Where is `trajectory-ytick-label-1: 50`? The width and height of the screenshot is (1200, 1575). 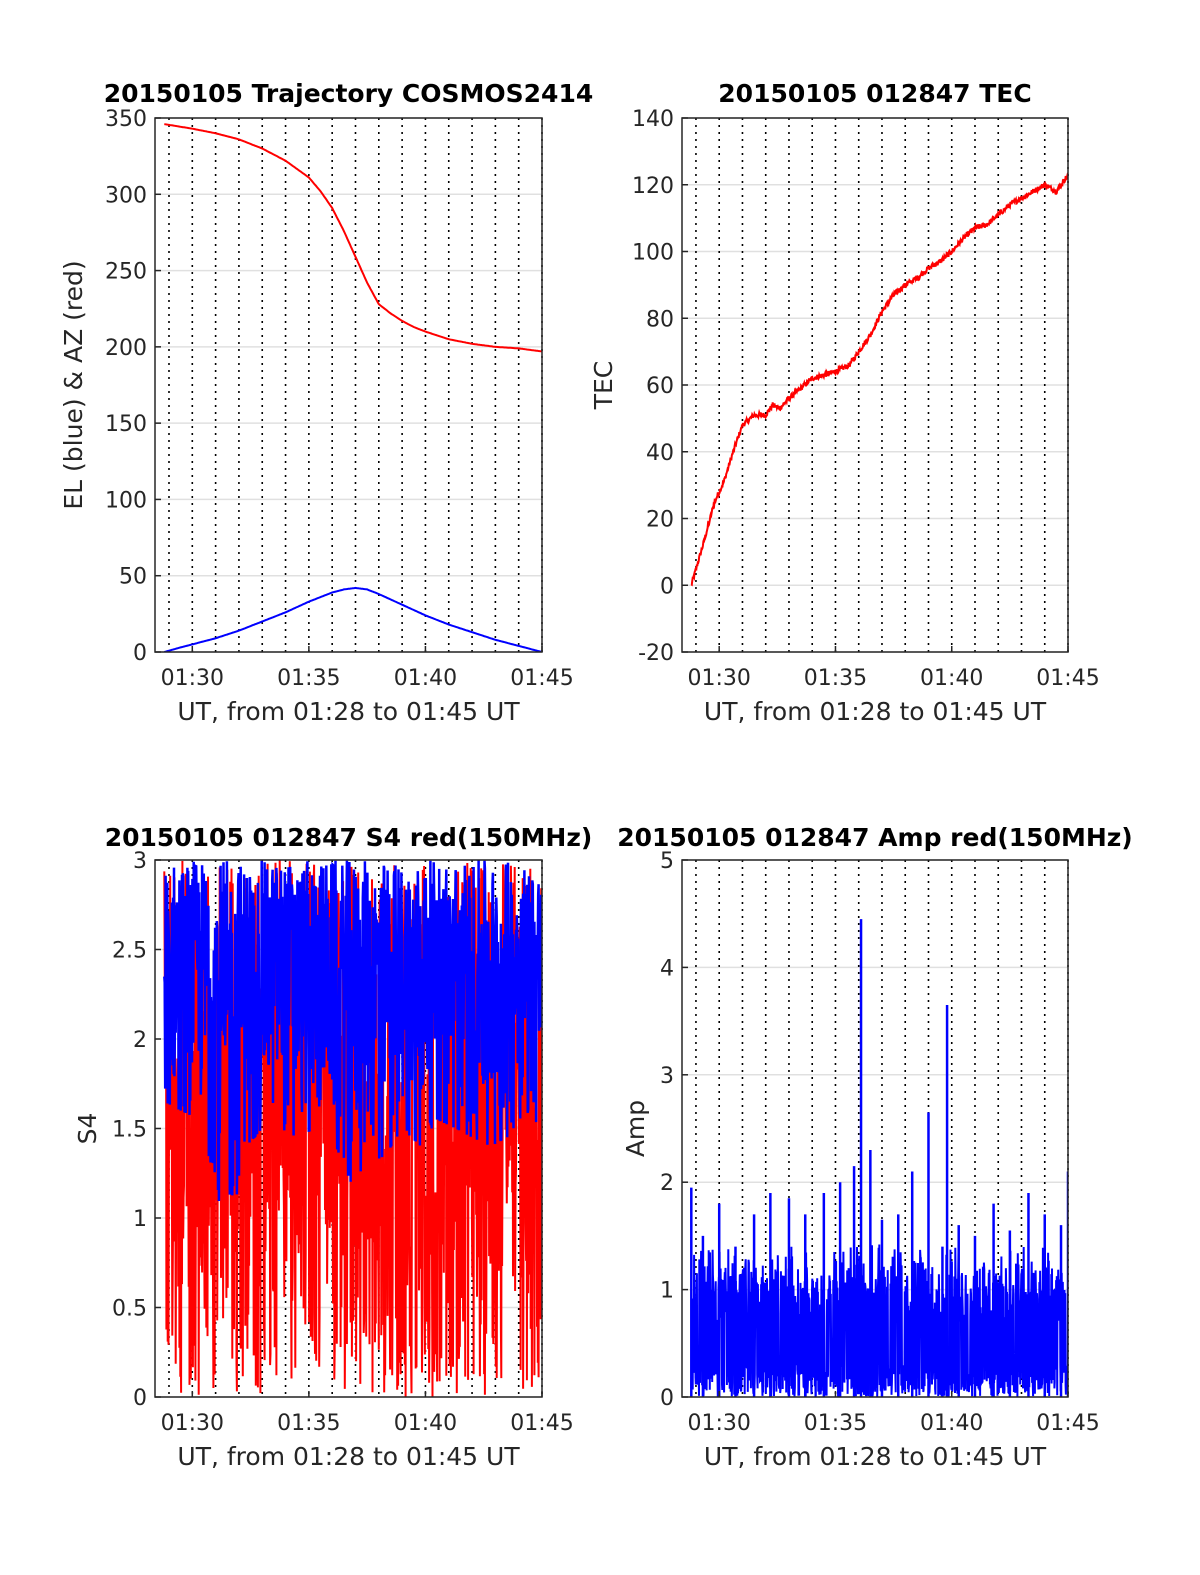 trajectory-ytick-label-1: 50 is located at coordinates (133, 577).